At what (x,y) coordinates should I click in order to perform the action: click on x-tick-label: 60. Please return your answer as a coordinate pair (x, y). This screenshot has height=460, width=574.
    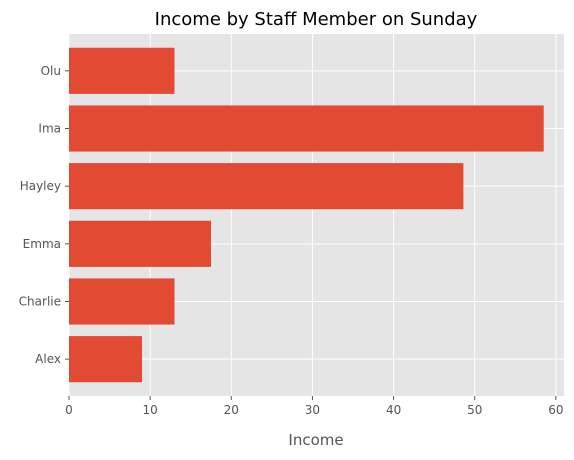
    Looking at the image, I should click on (555, 410).